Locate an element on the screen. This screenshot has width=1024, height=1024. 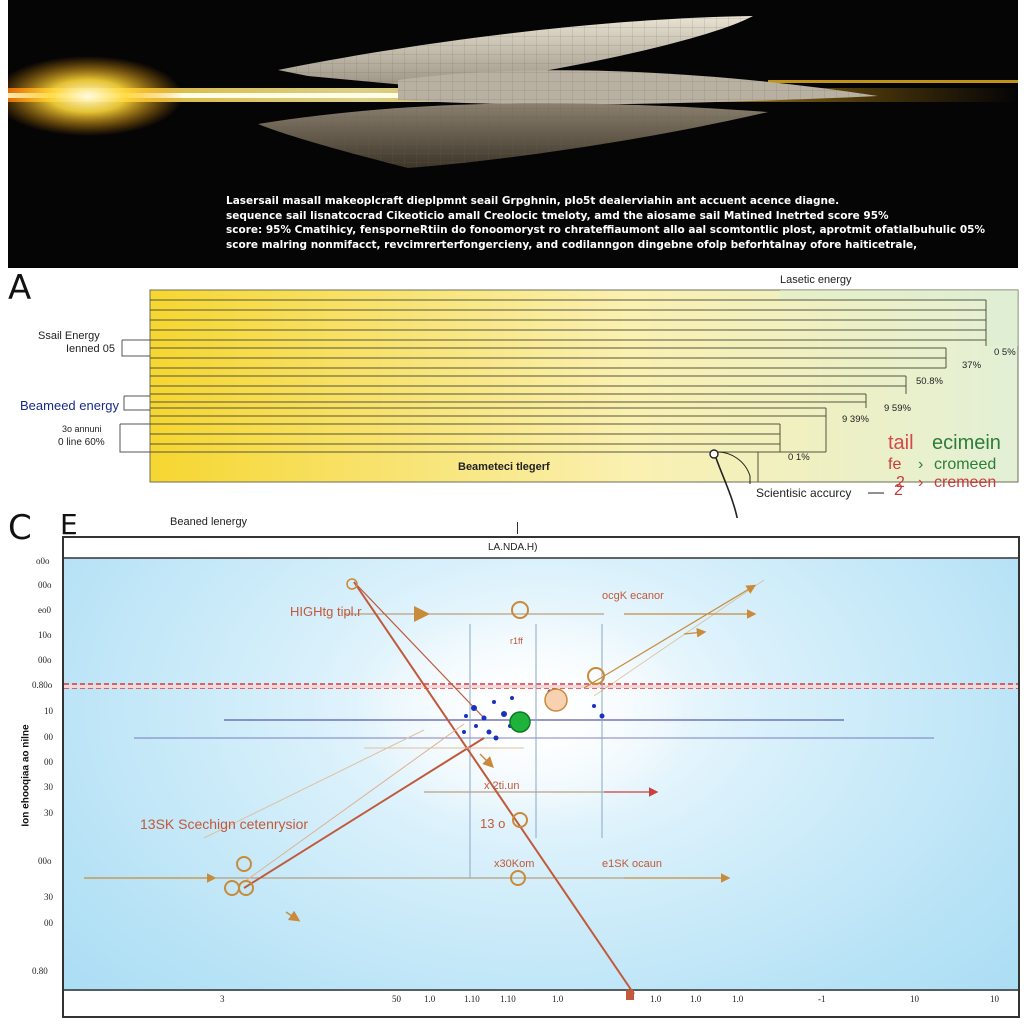
bar-label: Beameteci tlegerf is located at coordinates (504, 467).